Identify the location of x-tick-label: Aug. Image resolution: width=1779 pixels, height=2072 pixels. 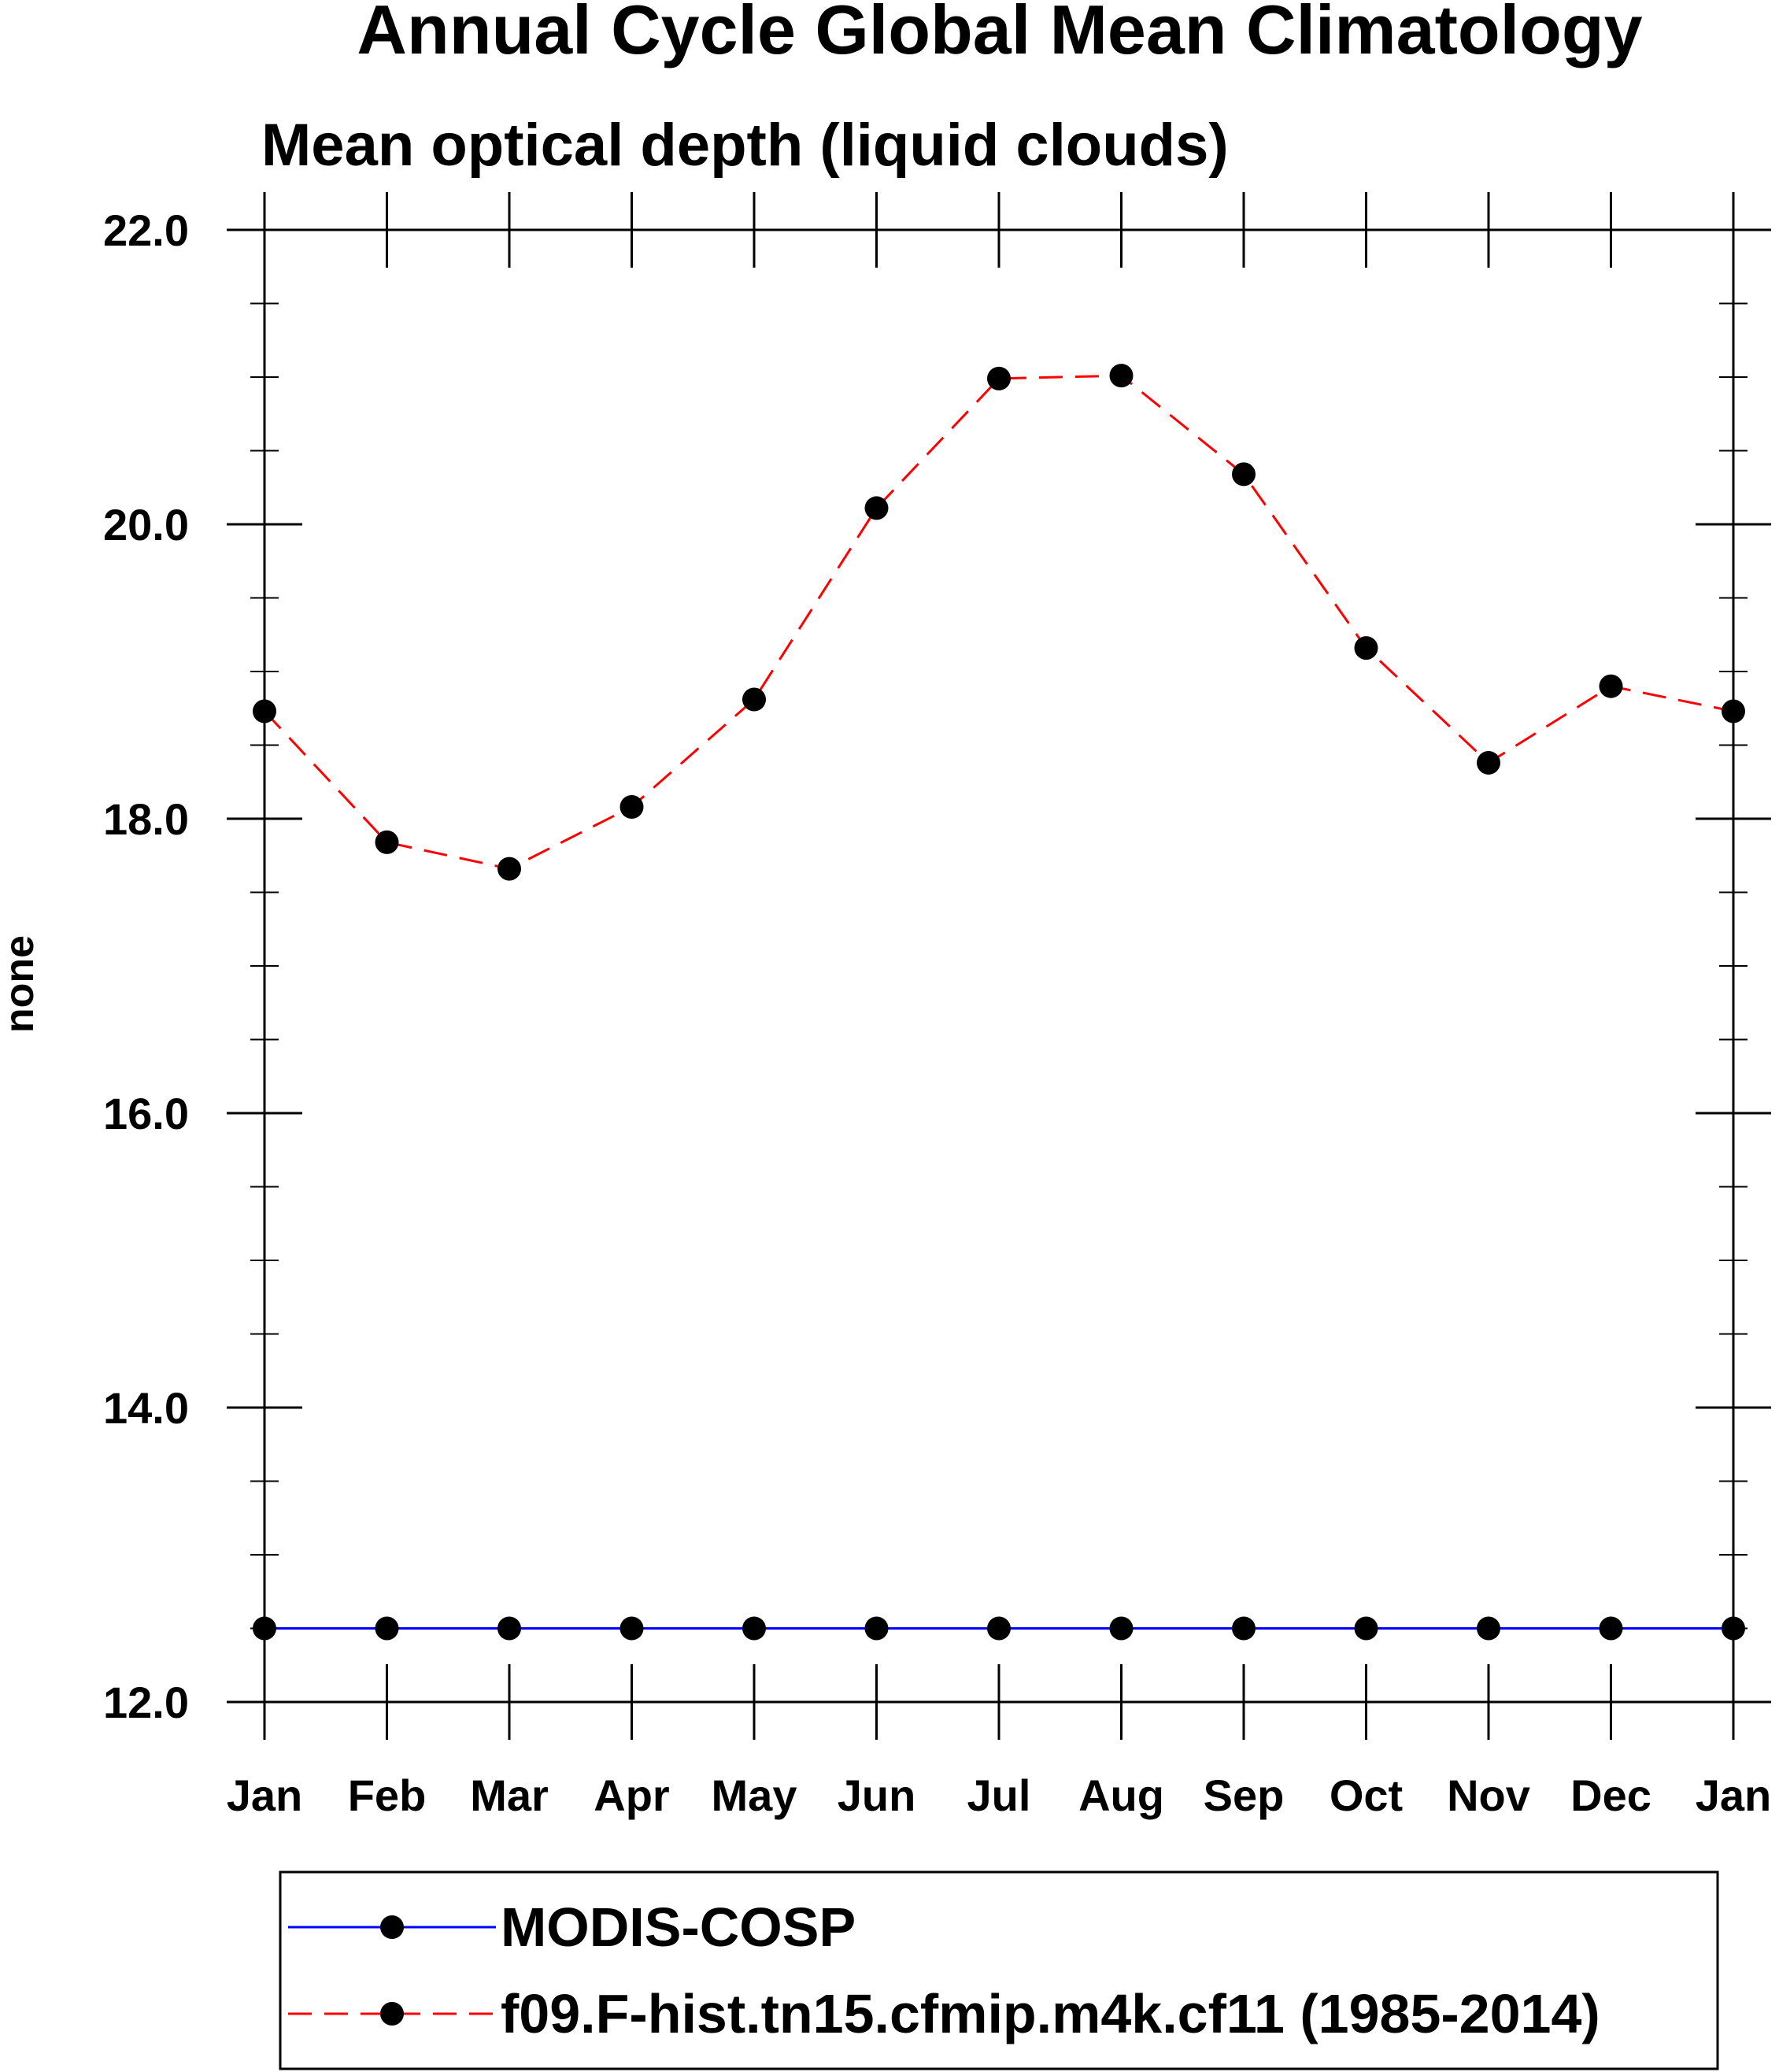
(1121, 1795).